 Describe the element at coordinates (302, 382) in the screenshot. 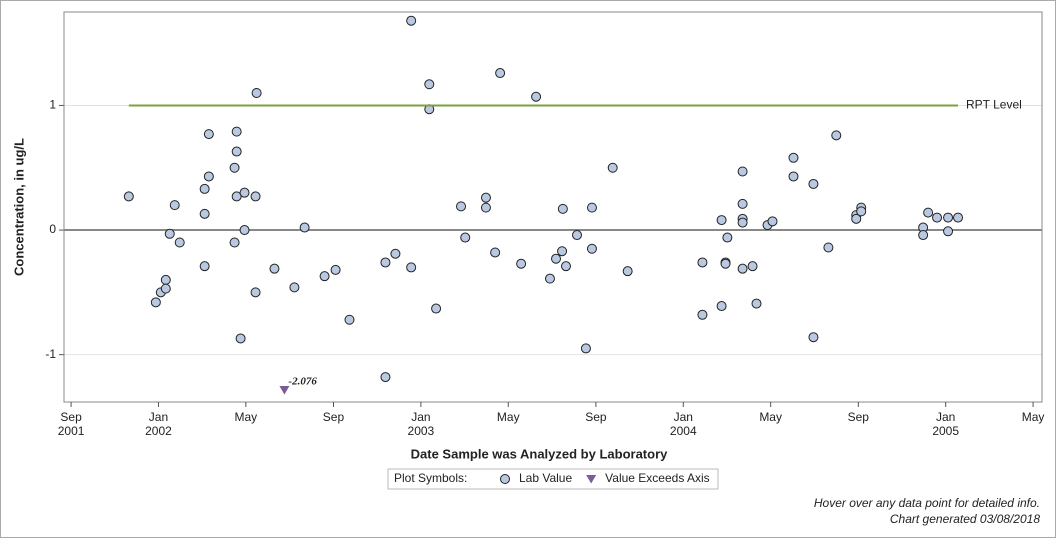

I see `exceeds-label: -2.076` at that location.